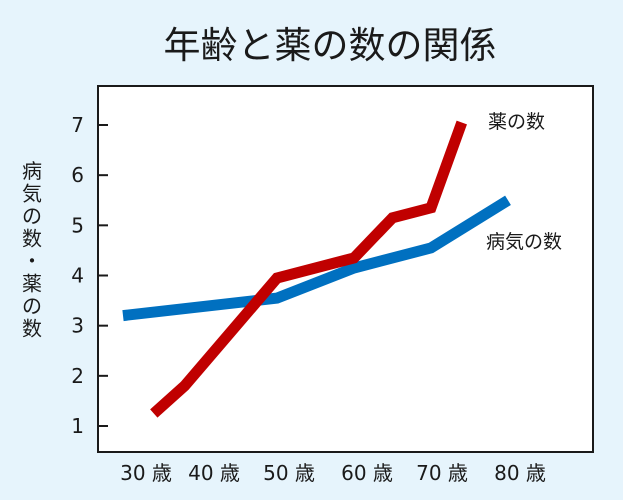  Describe the element at coordinates (367, 473) in the screenshot. I see `x-tick-label: 60 歳` at that location.